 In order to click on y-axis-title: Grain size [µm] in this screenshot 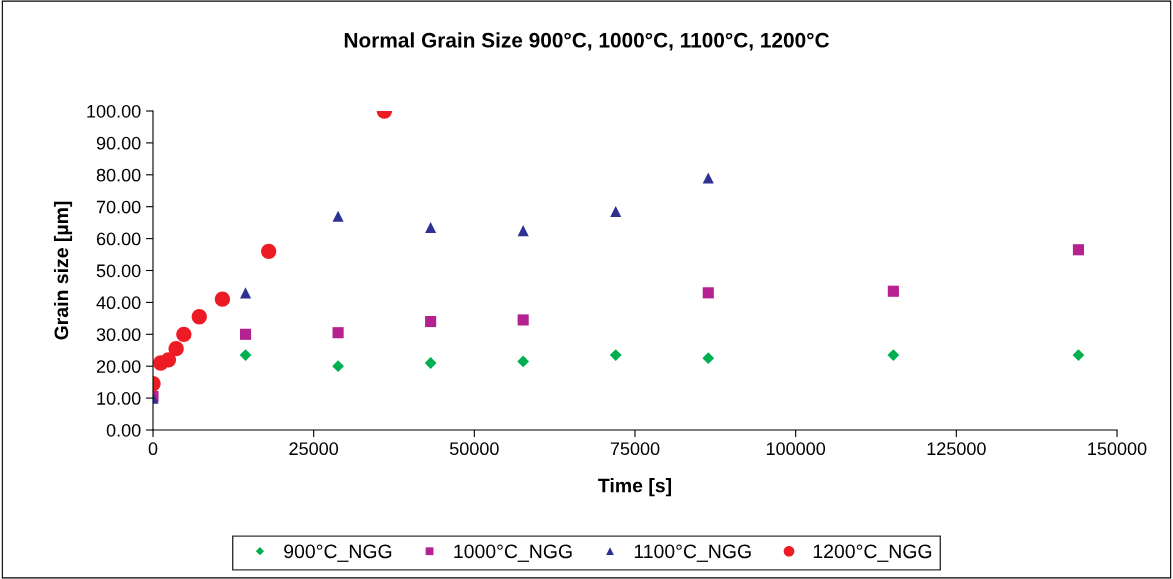, I will do `click(63, 270)`.